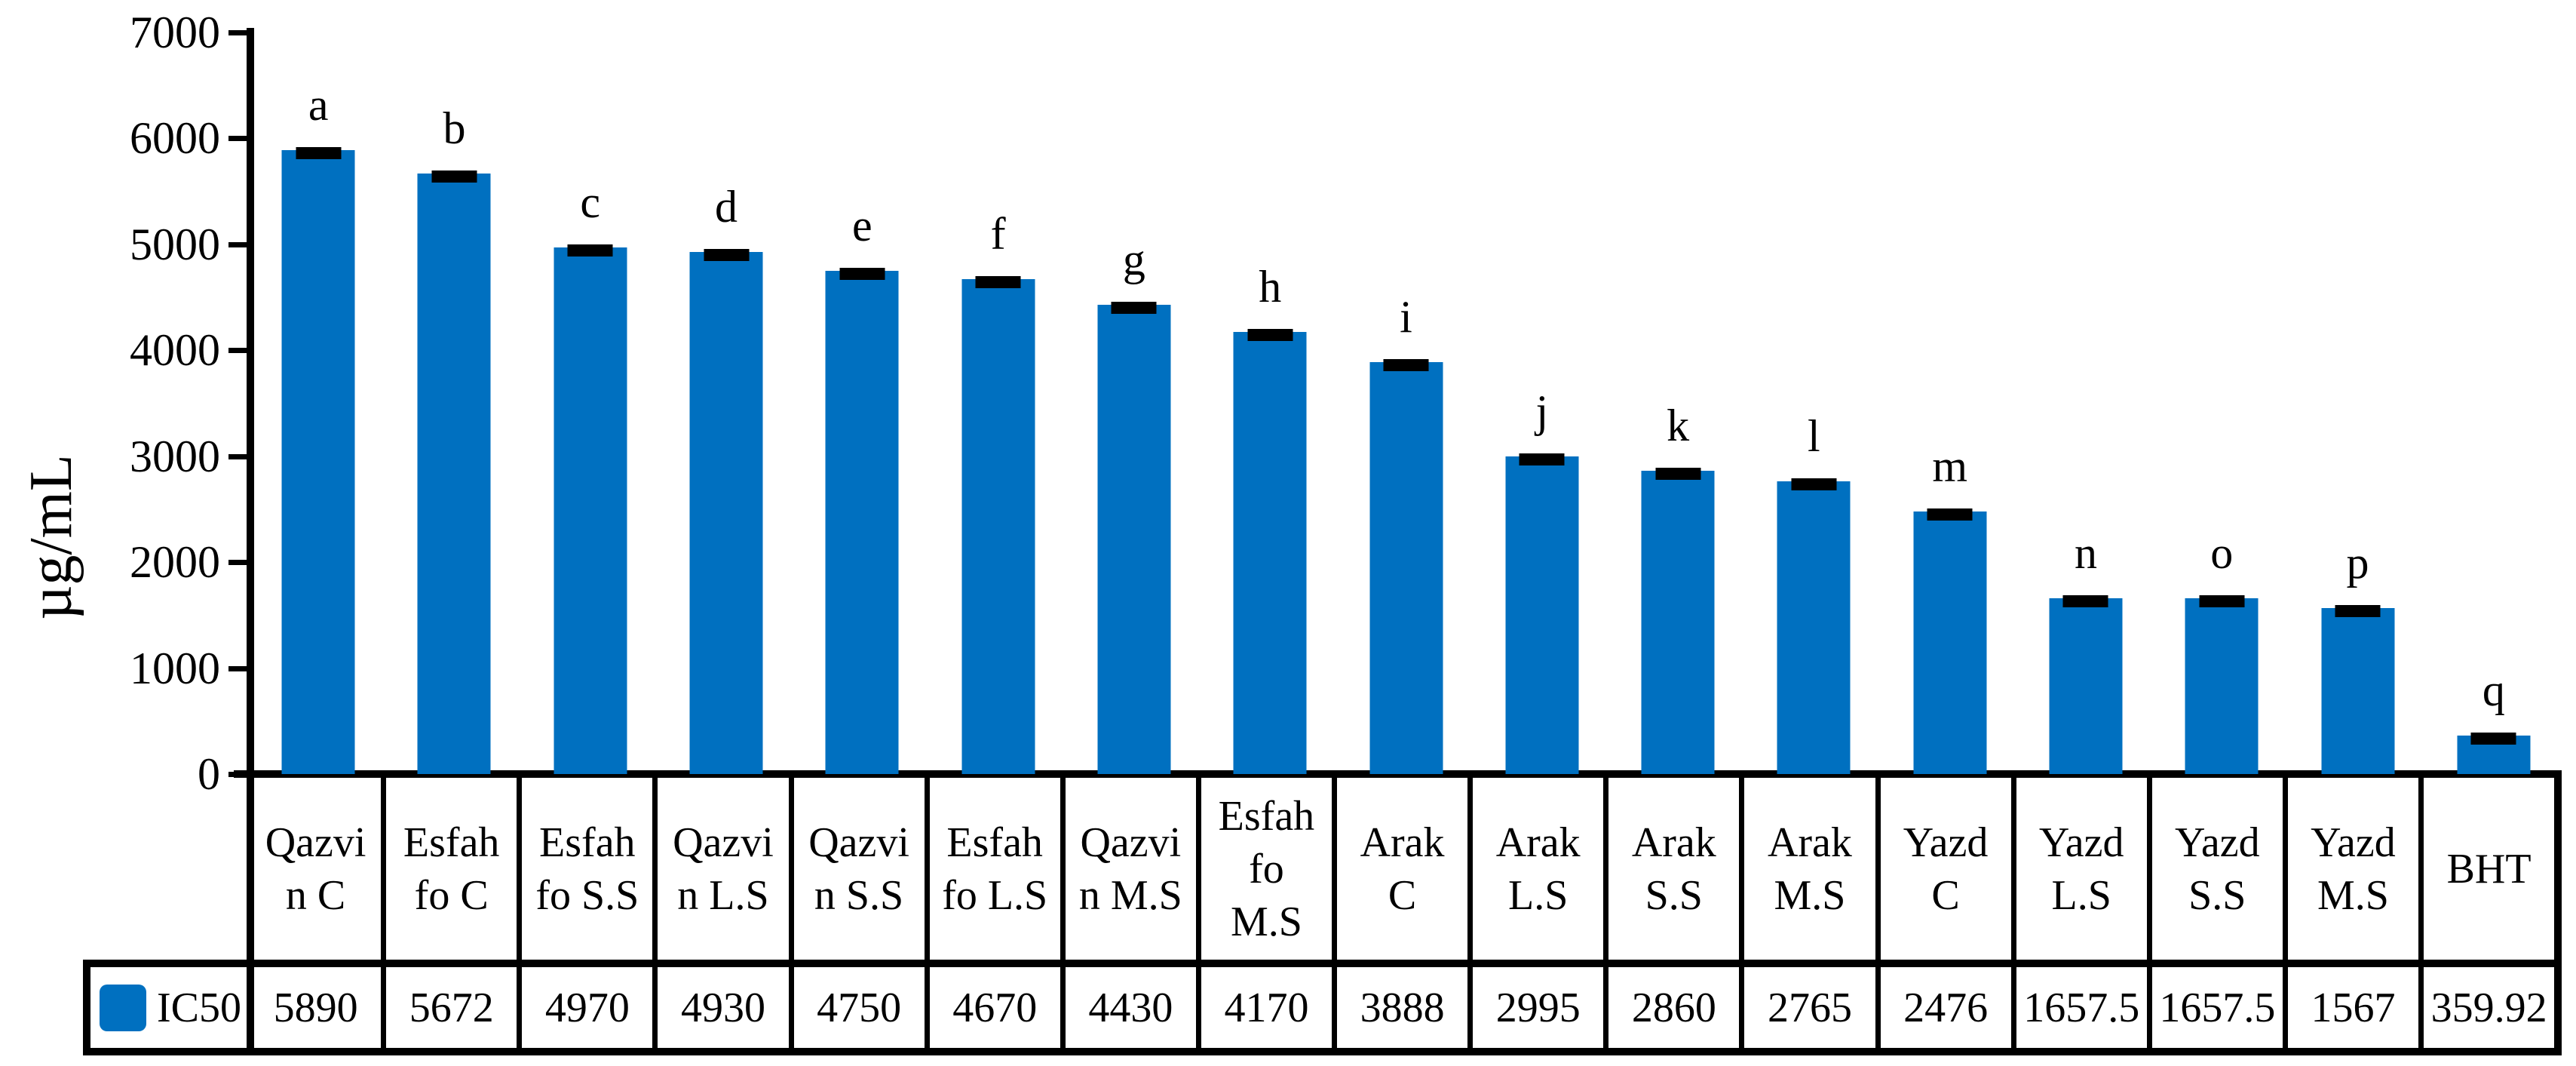  What do you see at coordinates (590, 1007) in the screenshot?
I see `value-cell: 4970` at bounding box center [590, 1007].